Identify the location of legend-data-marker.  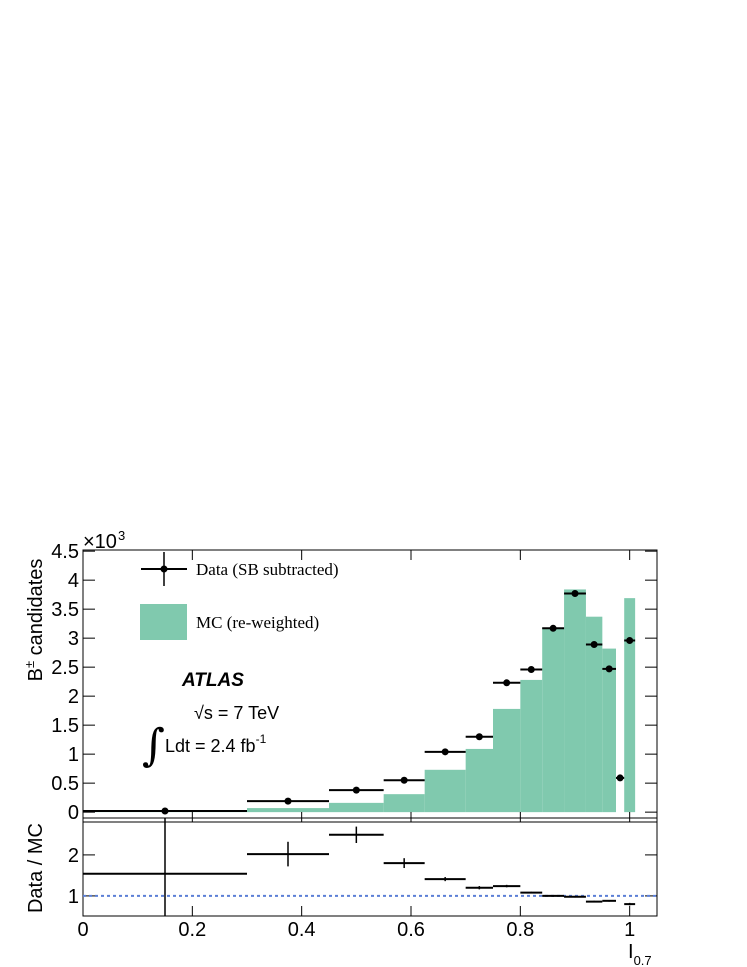
(164, 569).